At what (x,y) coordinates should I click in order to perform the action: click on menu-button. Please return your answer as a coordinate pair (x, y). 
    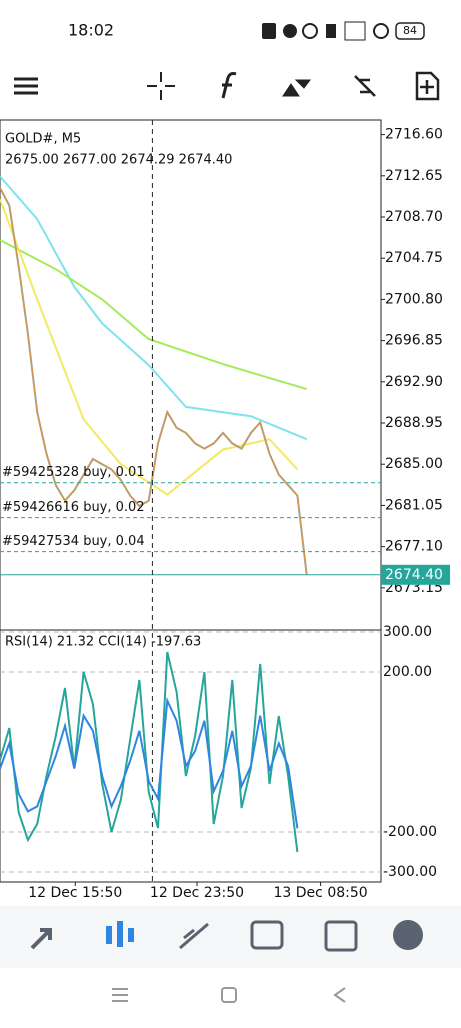
    Looking at the image, I should click on (26, 86).